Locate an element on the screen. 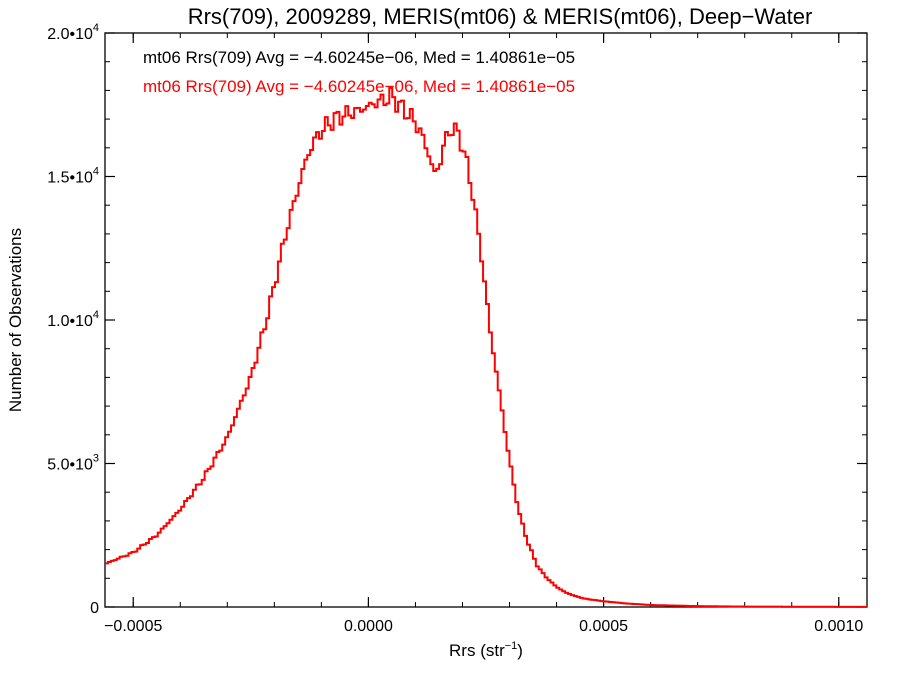  y-axis-label: Number of Observations is located at coordinates (15, 320).